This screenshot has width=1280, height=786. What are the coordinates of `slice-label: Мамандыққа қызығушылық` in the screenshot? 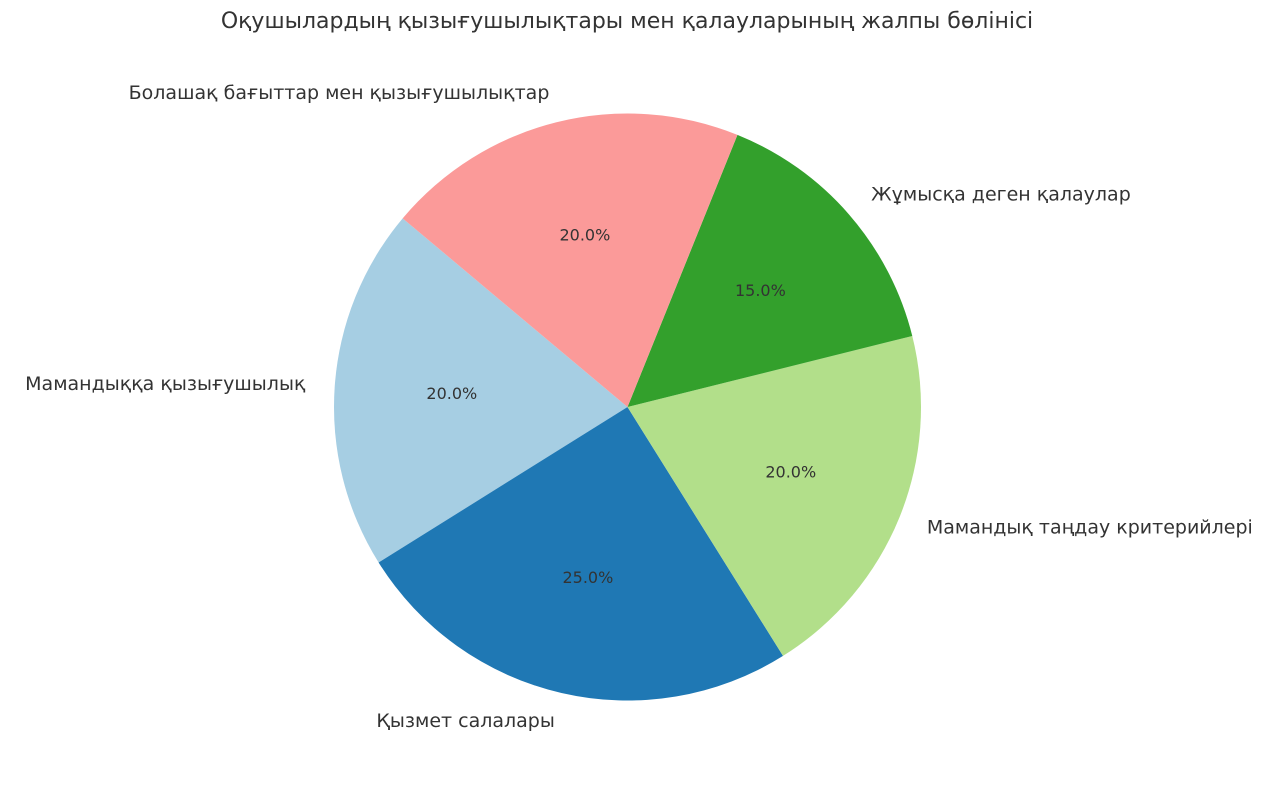 It's located at (165, 384).